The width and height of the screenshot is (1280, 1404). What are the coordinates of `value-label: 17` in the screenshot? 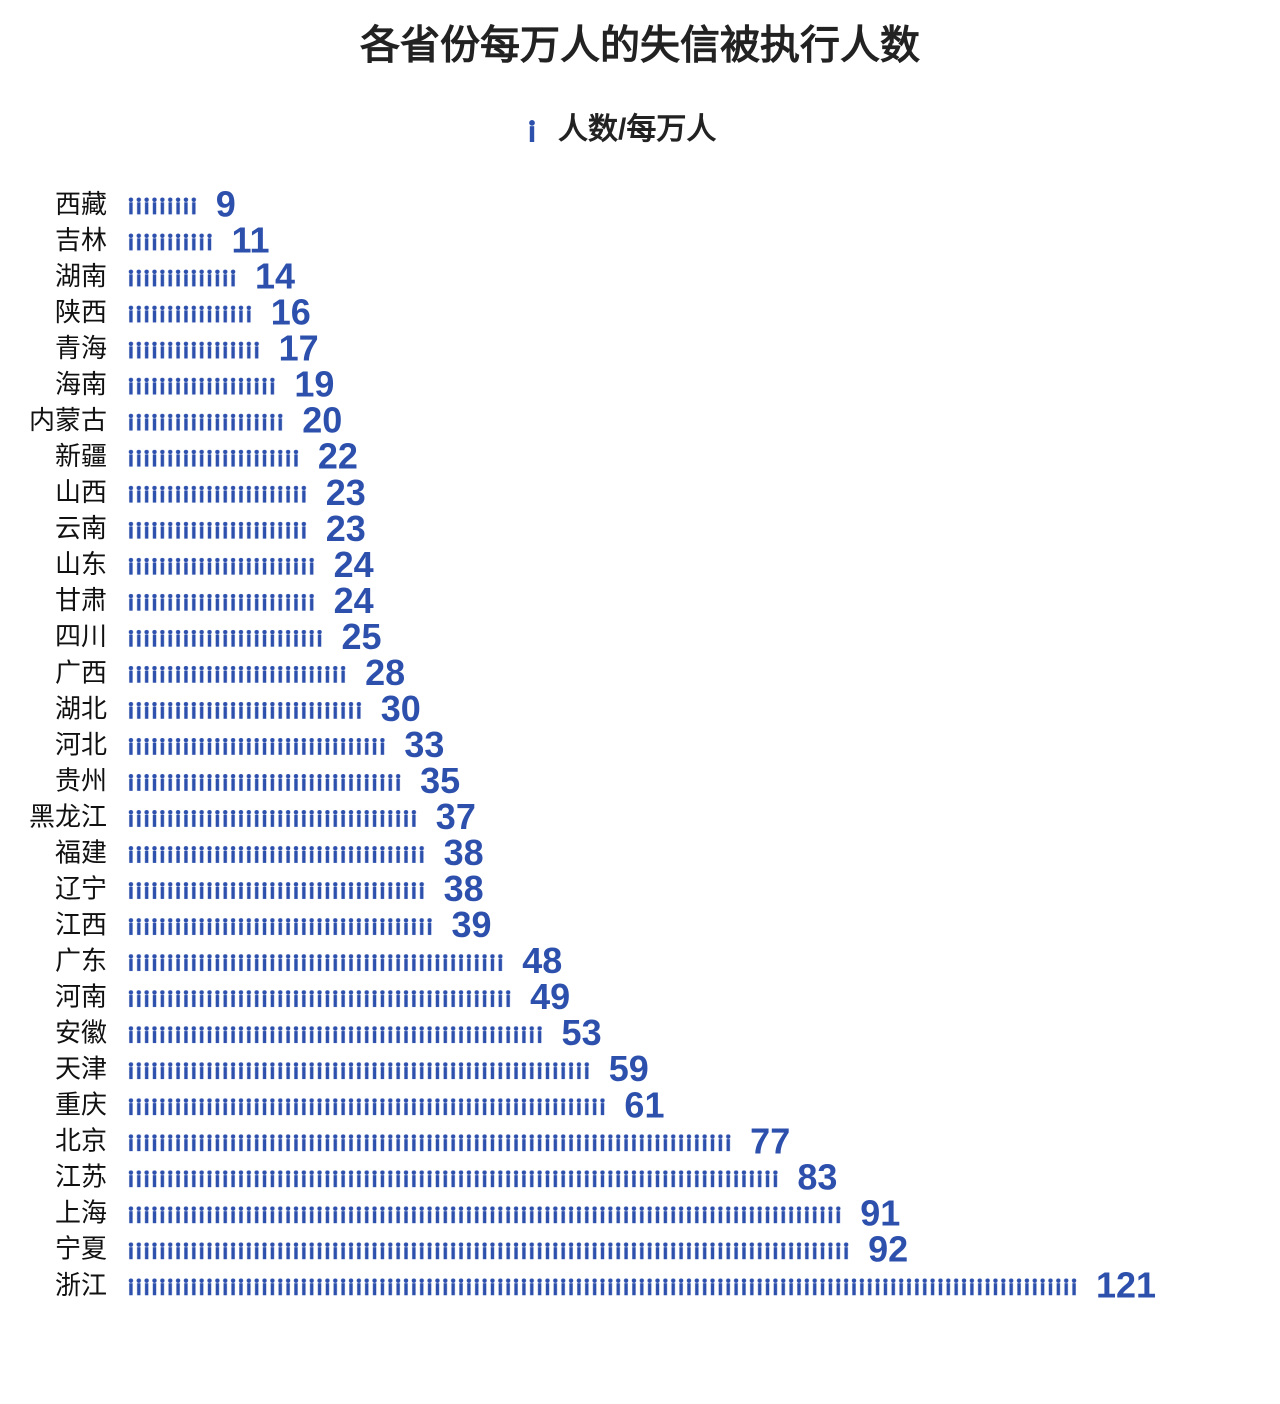 It's located at (299, 348).